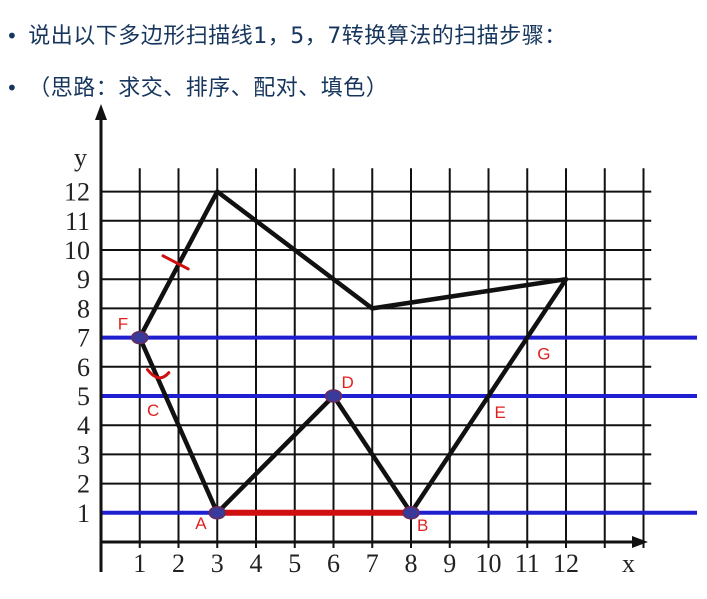  I want to click on y-tick-label: 11, so click(77, 221).